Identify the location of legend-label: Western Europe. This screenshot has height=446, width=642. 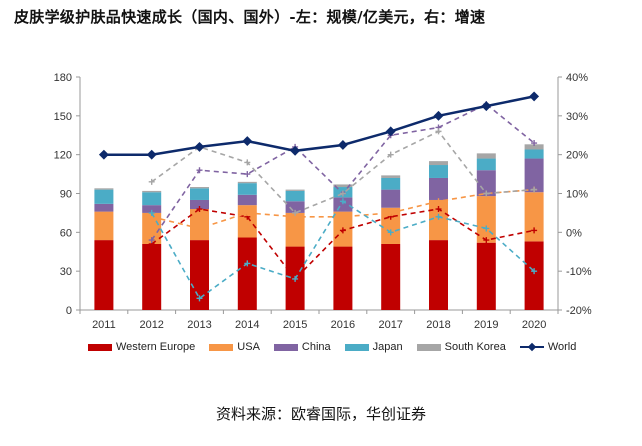
(156, 347).